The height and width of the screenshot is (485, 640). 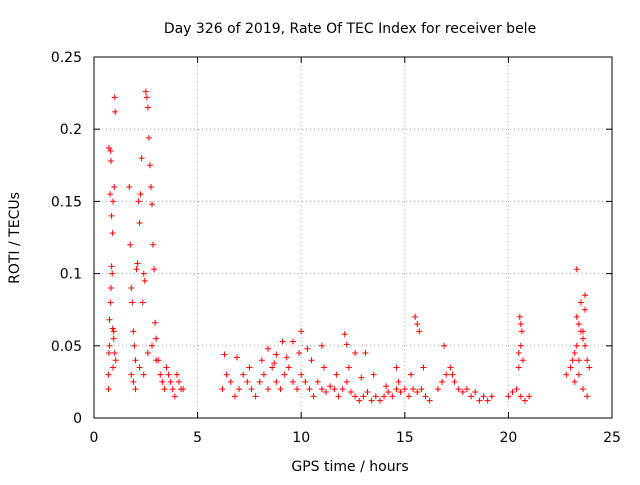 What do you see at coordinates (15, 238) in the screenshot?
I see `y-axis-label: ROTI / TECUs` at bounding box center [15, 238].